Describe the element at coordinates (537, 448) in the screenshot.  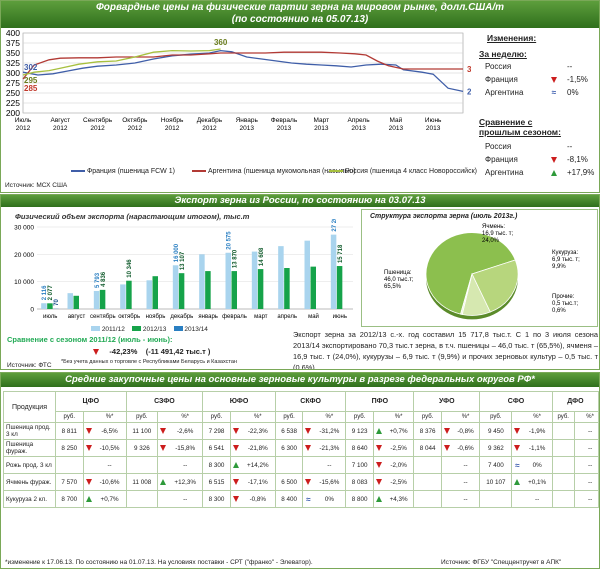
I see `price-change: -1,1%` at that location.